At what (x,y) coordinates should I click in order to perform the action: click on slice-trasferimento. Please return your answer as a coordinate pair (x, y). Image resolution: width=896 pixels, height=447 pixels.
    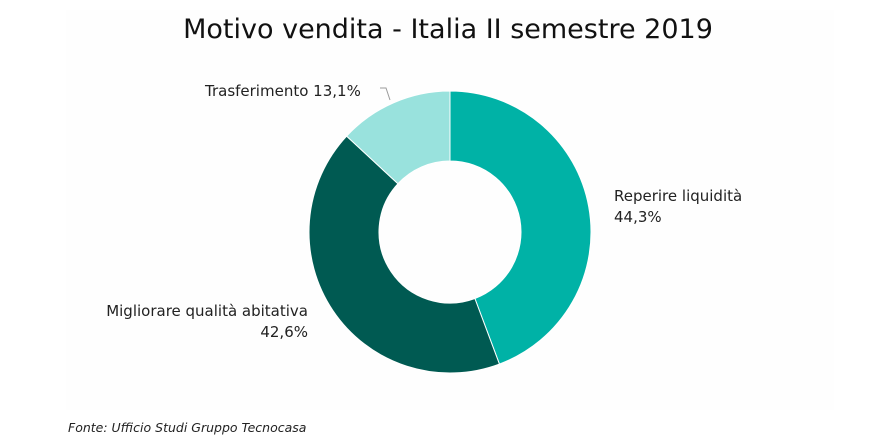
    Looking at the image, I should click on (398, 137).